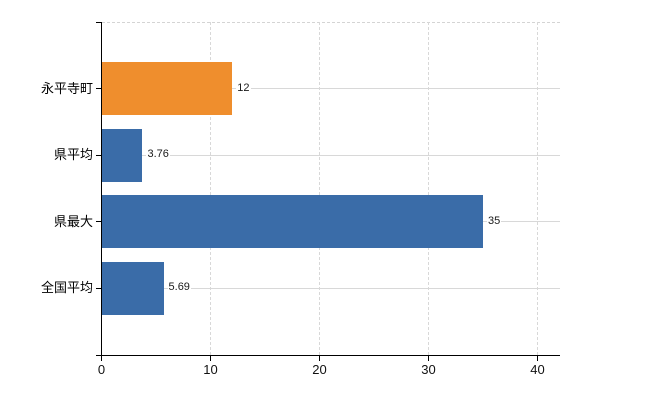  Describe the element at coordinates (66, 88) in the screenshot. I see `category-label: 永平寺町` at that location.